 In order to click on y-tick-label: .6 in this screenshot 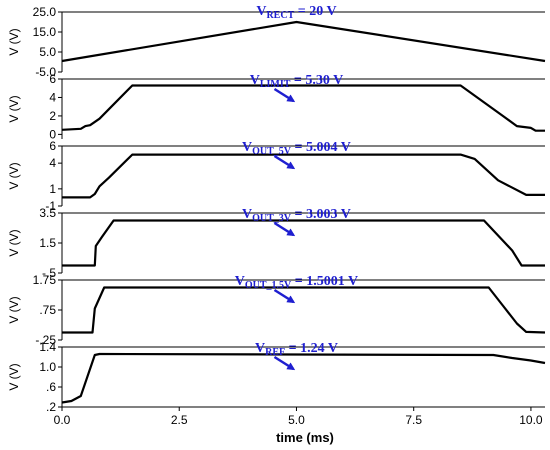, I will do `click(51, 387)`.